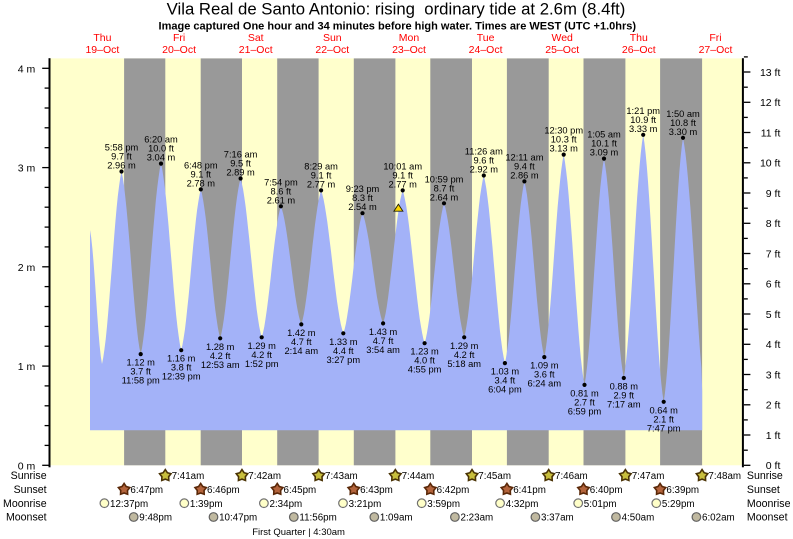  I want to click on svg-text: 5:18 am, so click(464, 364).